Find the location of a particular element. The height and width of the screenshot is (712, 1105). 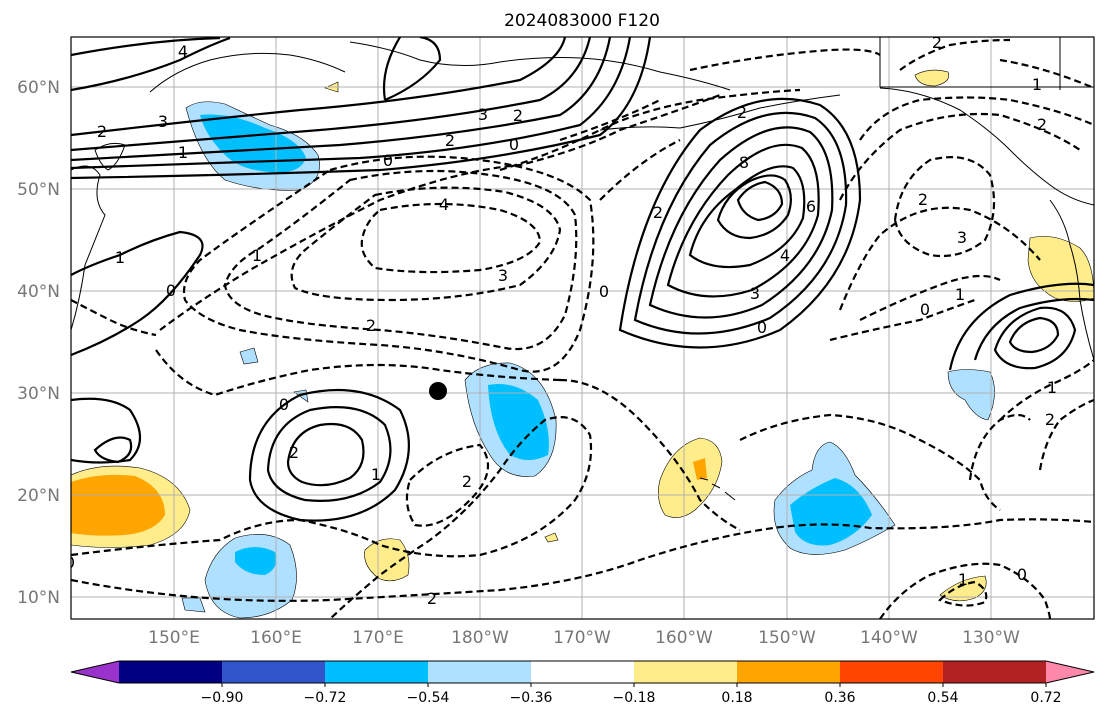

anomaly-light-blue is located at coordinates (971, 395).